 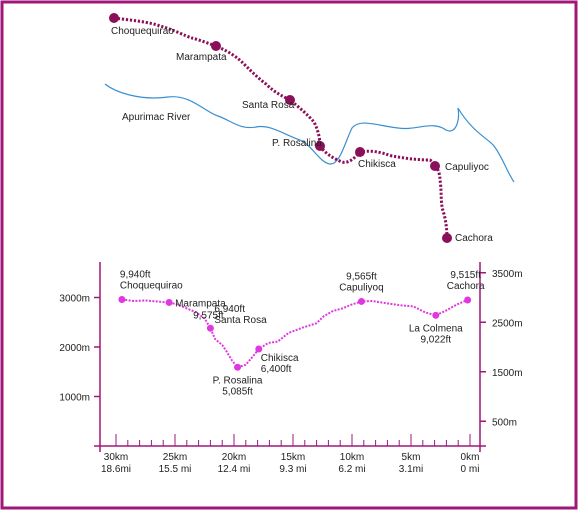 What do you see at coordinates (240, 320) in the screenshot?
I see `elevation-point-name: Santa Rosa` at bounding box center [240, 320].